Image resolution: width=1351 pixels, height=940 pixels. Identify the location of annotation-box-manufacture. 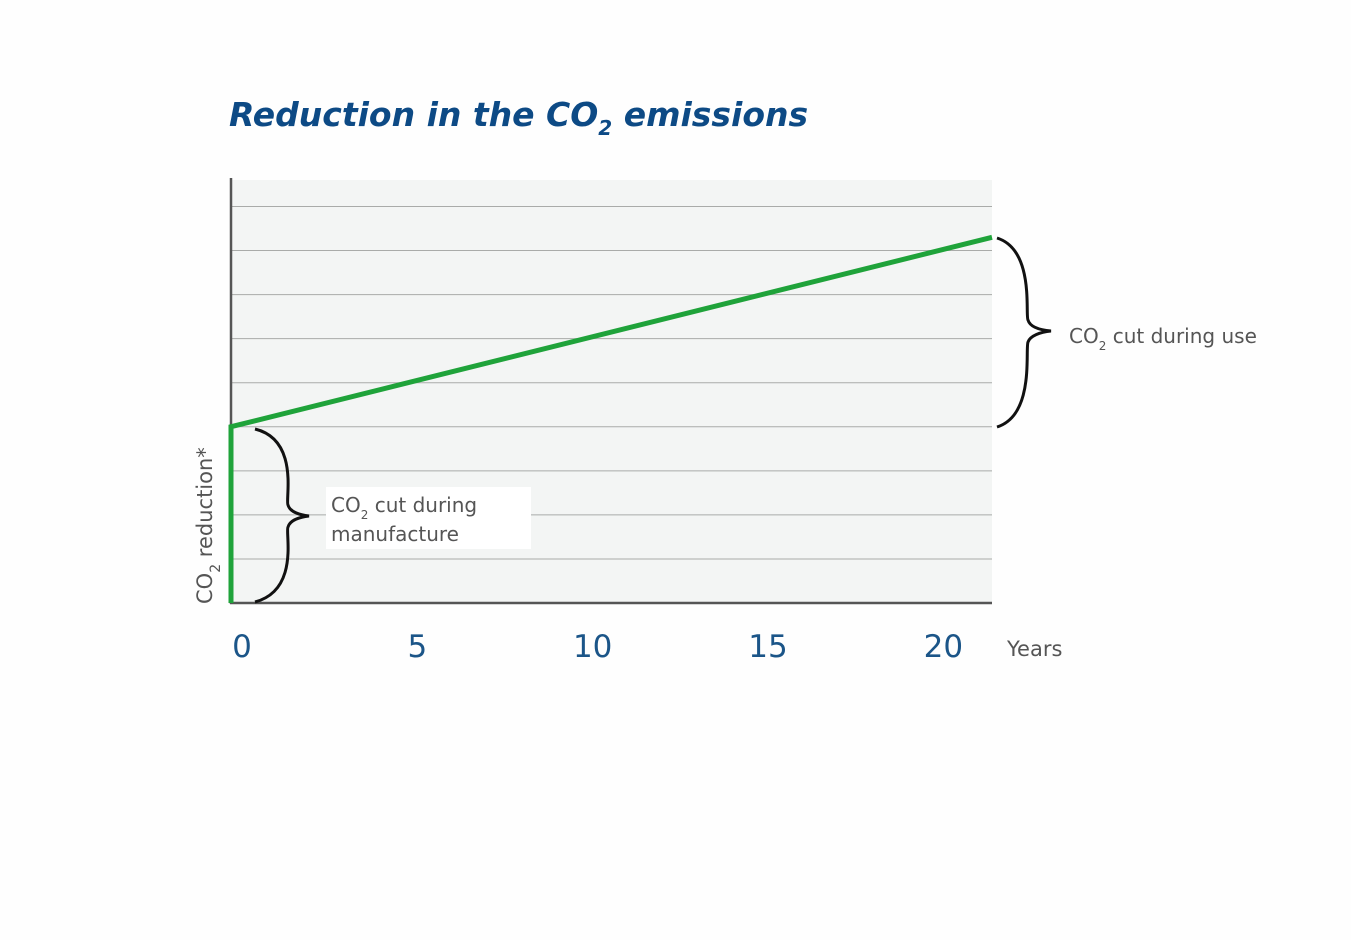
(428, 518).